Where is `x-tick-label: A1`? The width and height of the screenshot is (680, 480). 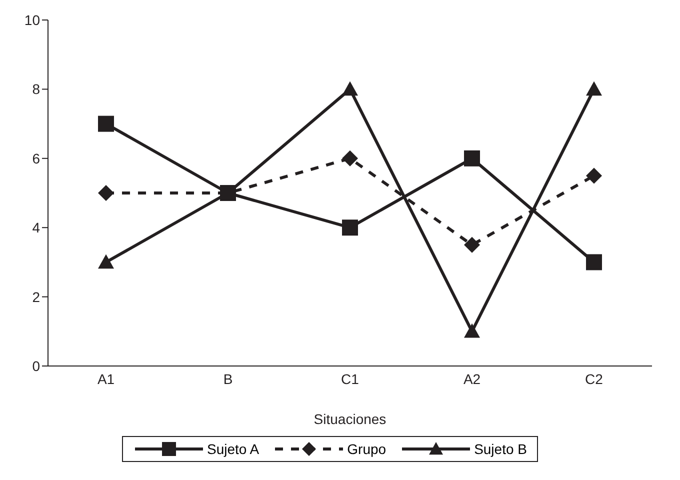 x-tick-label: A1 is located at coordinates (106, 378).